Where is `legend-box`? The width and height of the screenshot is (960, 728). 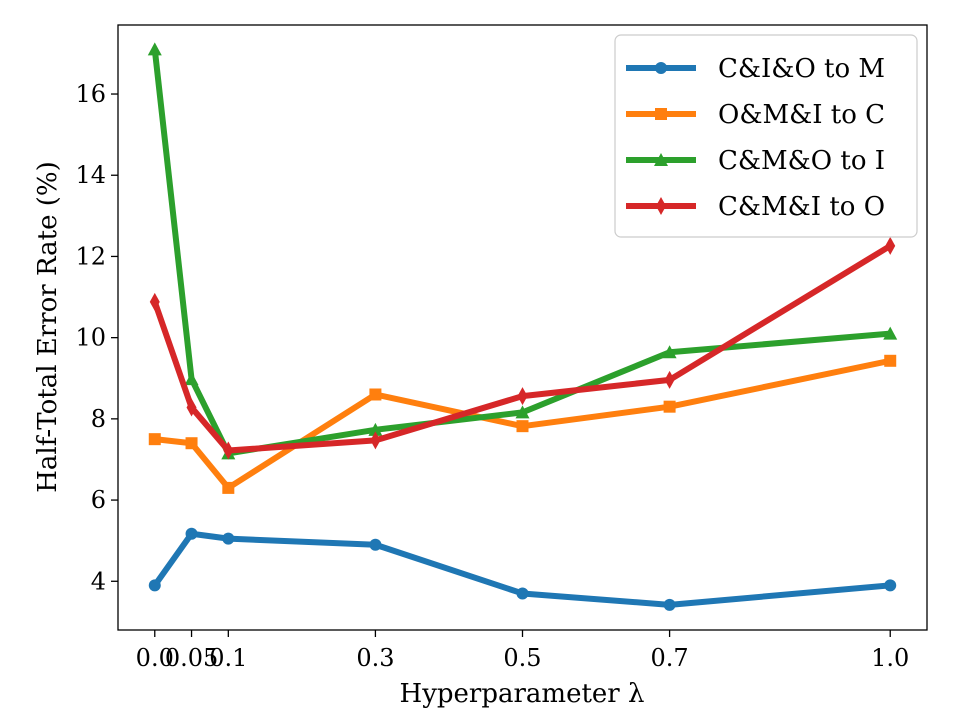 legend-box is located at coordinates (766, 136).